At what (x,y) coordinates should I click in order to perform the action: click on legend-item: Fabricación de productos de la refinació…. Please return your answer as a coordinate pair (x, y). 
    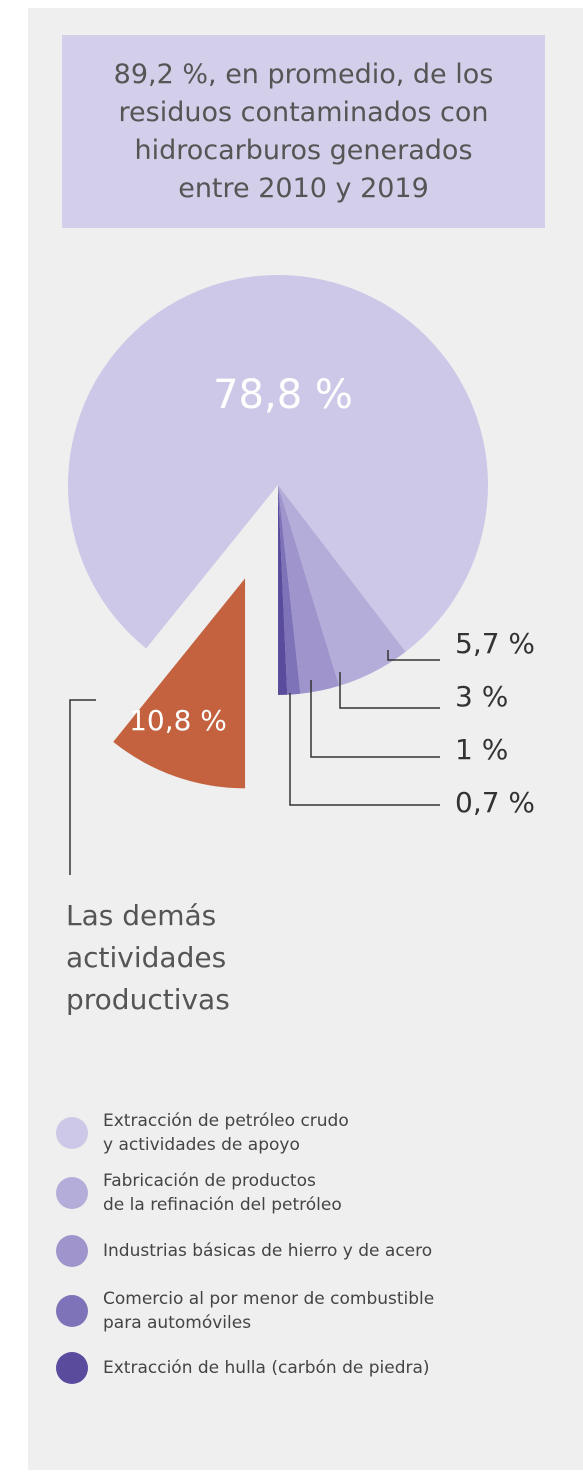
    Looking at the image, I should click on (199, 1193).